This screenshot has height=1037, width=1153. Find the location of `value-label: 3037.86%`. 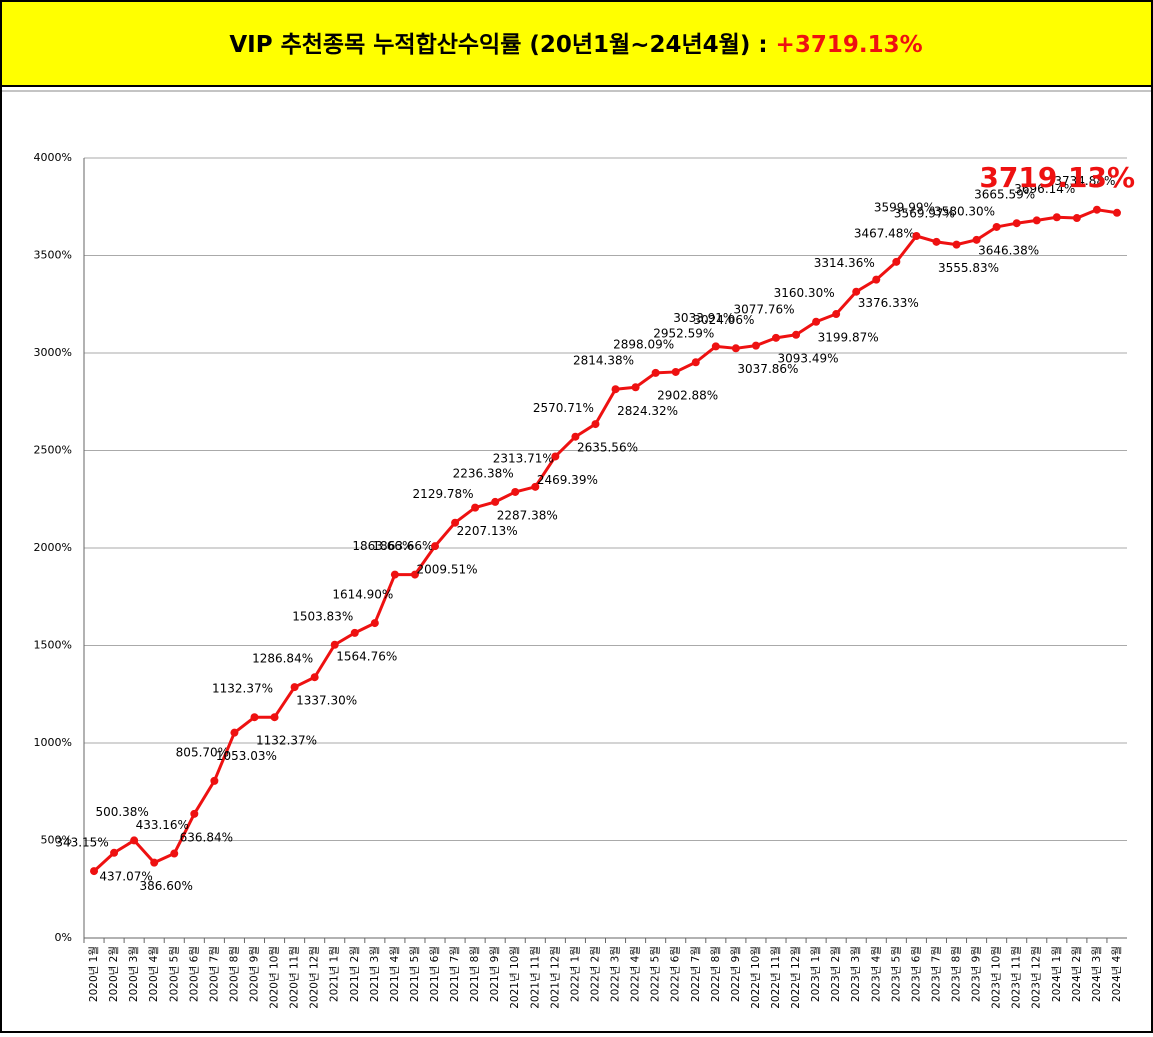

value-label: 3037.86% is located at coordinates (767, 369).